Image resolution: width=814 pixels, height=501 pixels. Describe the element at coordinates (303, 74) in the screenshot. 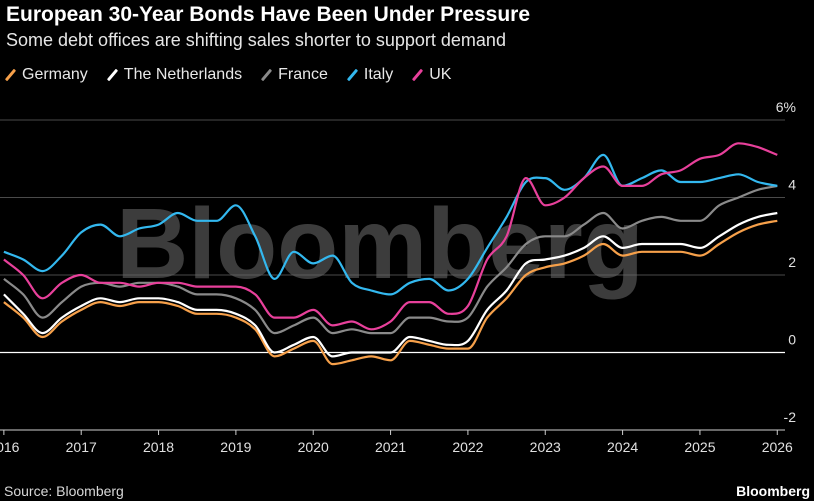

I see `legend-label: France` at that location.